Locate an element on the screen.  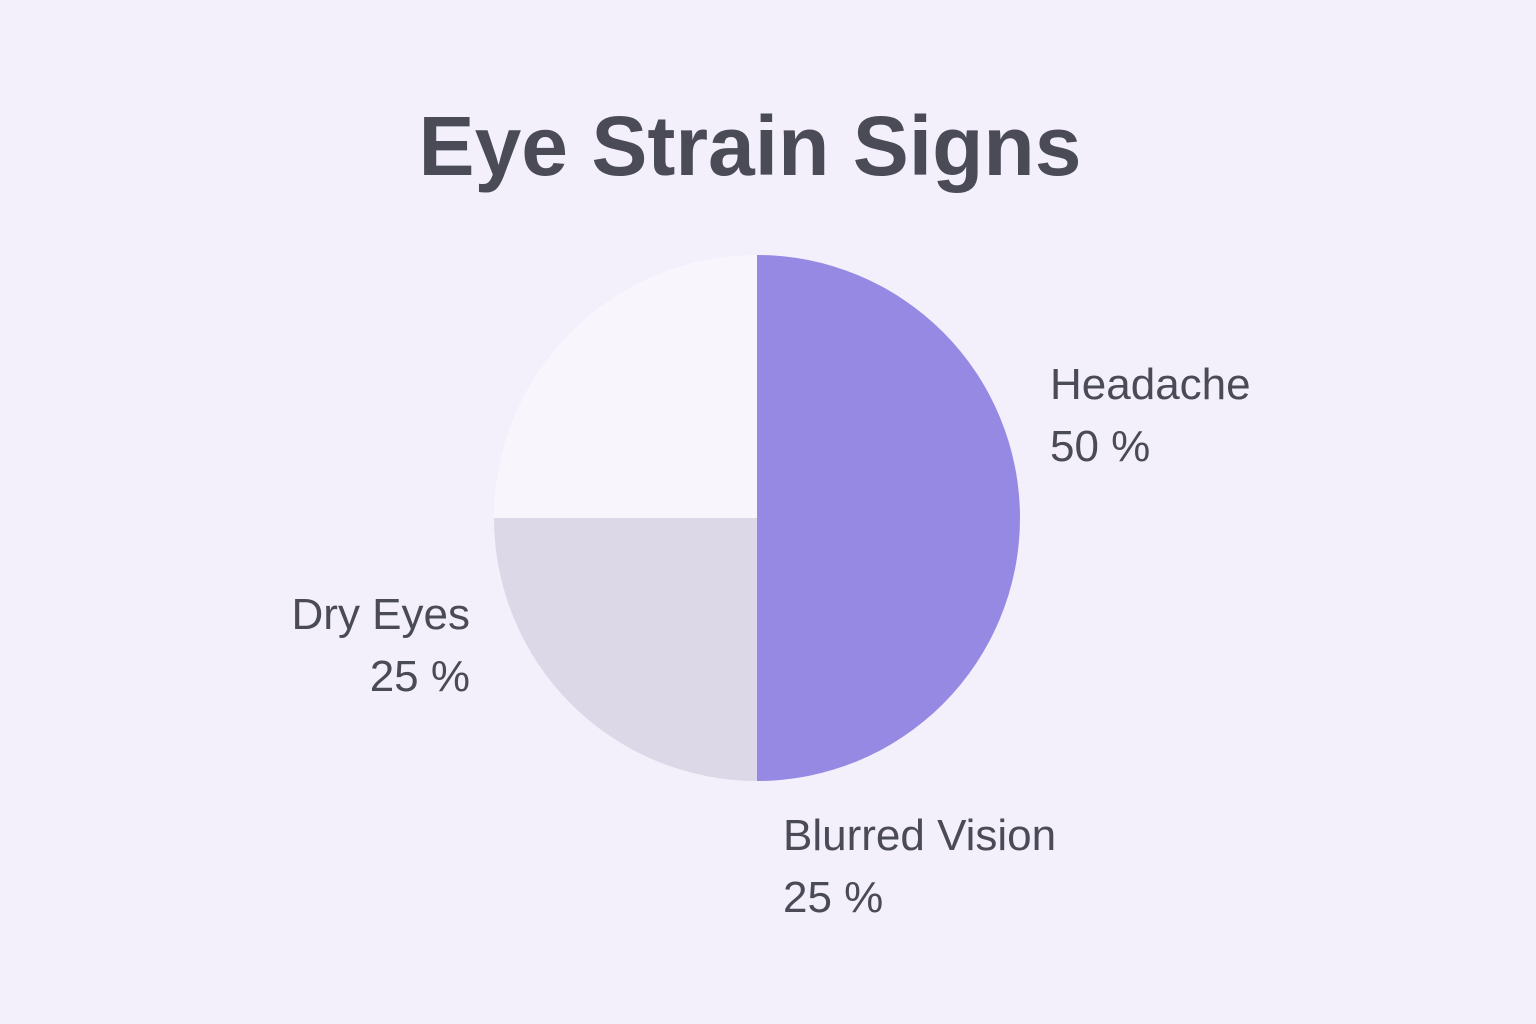
label-blurred-vision: Blurred Vision 25 % is located at coordinates (919, 867).